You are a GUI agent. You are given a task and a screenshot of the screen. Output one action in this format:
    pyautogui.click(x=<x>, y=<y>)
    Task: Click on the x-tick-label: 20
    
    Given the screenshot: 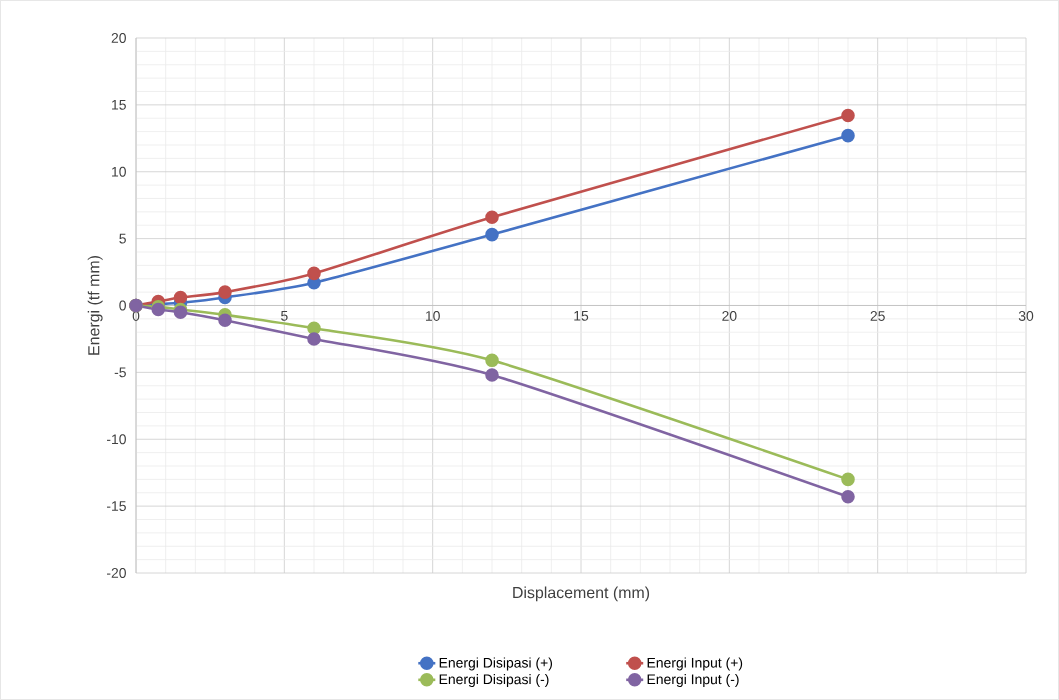 What is the action you would take?
    pyautogui.click(x=729, y=316)
    